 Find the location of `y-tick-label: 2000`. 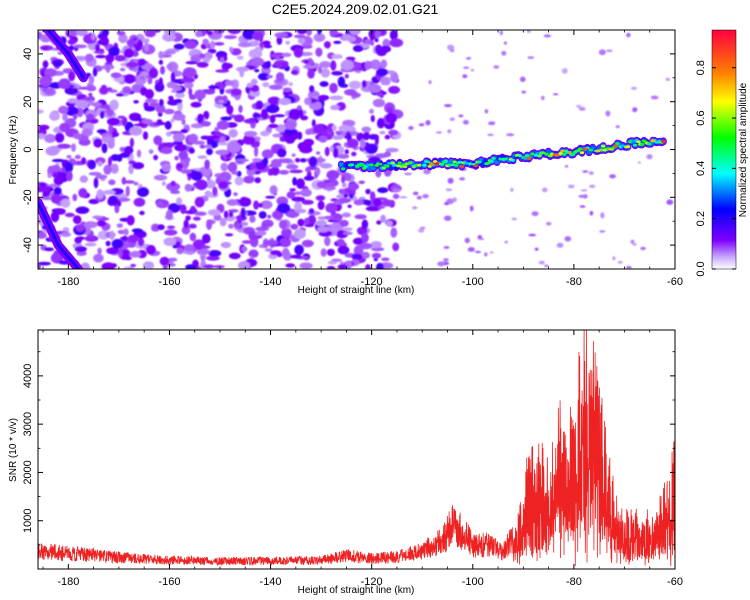

y-tick-label: 2000 is located at coordinates (28, 472).